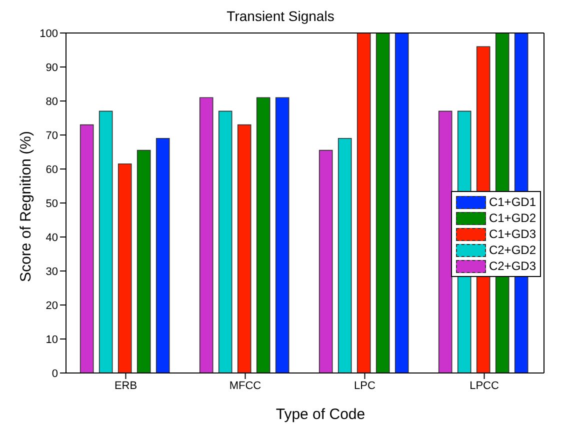 The image size is (565, 439). I want to click on legend-label: C1+GD1, so click(512, 202).